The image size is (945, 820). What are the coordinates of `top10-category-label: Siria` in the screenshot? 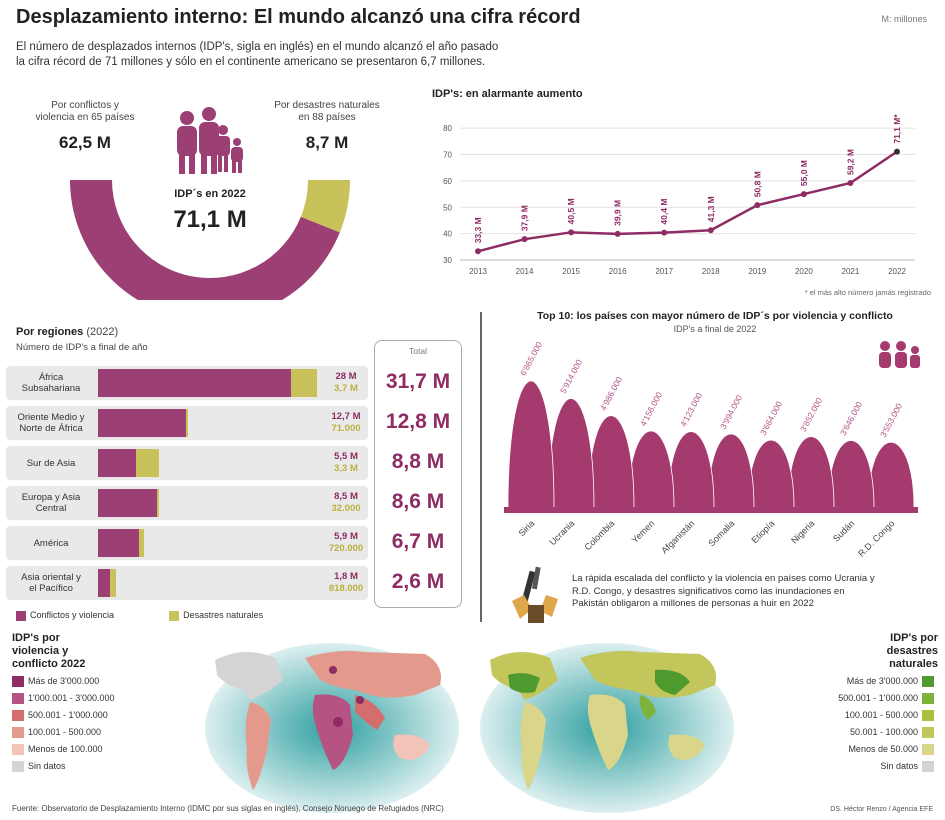 It's located at (527, 528).